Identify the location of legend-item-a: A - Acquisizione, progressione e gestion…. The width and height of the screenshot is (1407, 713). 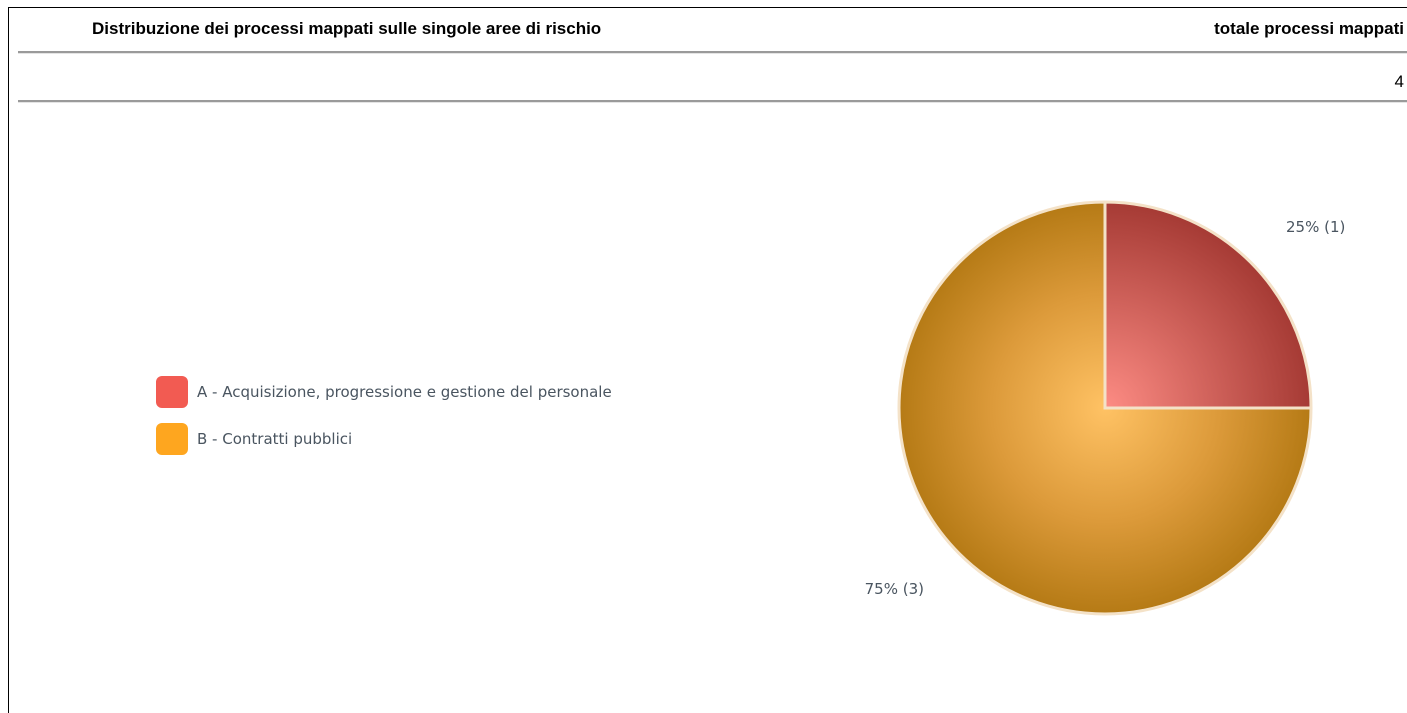
(384, 392).